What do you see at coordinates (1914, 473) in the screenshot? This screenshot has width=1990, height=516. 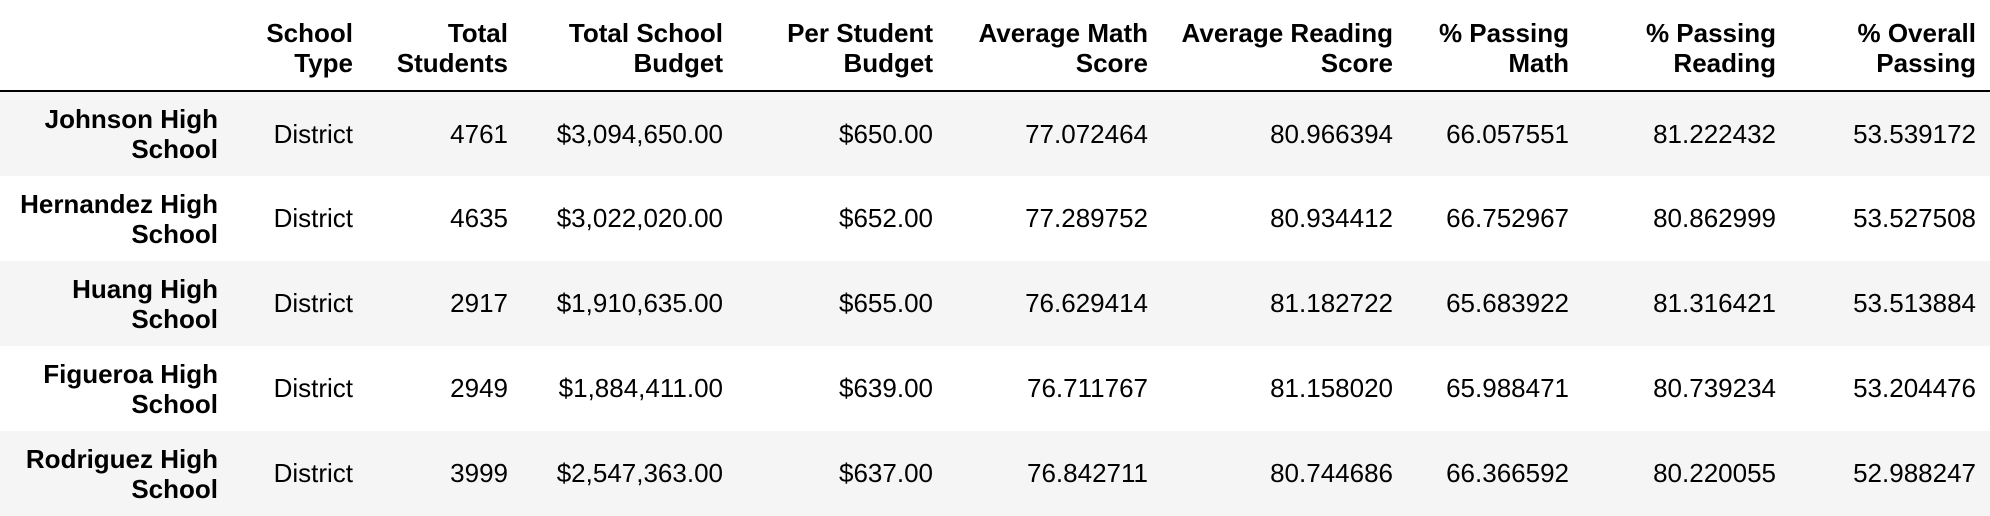 I see `cell-overall-passing: 52.988247` at bounding box center [1914, 473].